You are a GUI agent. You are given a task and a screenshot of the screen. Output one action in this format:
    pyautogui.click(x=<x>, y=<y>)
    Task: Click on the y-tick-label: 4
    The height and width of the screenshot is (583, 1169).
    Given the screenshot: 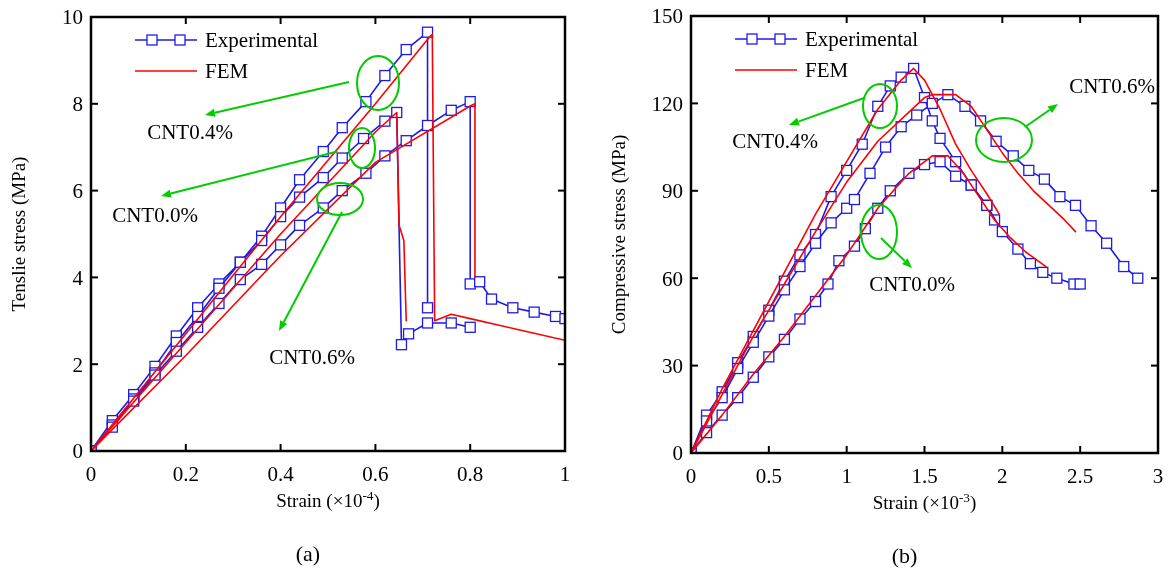 What is the action you would take?
    pyautogui.click(x=78, y=277)
    